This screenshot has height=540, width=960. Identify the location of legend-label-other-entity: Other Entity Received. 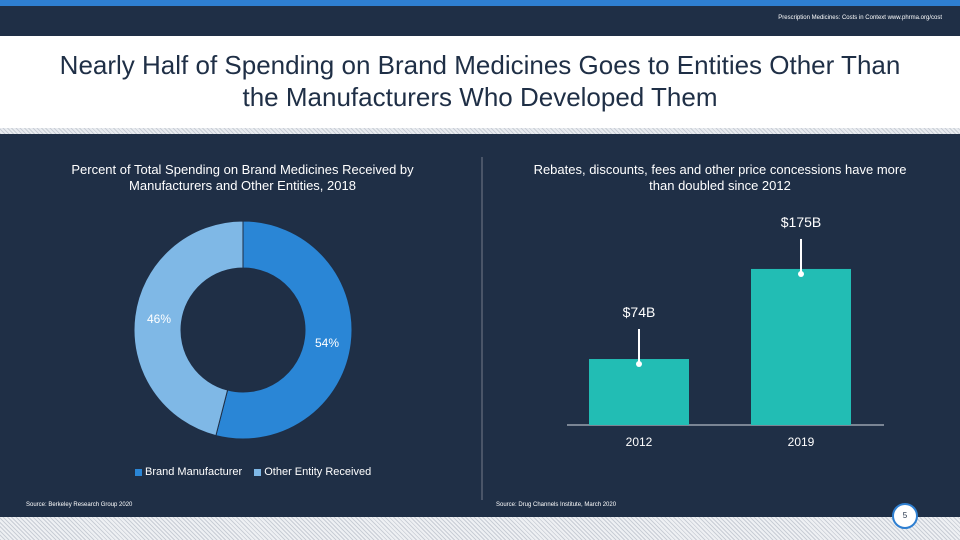
(318, 472).